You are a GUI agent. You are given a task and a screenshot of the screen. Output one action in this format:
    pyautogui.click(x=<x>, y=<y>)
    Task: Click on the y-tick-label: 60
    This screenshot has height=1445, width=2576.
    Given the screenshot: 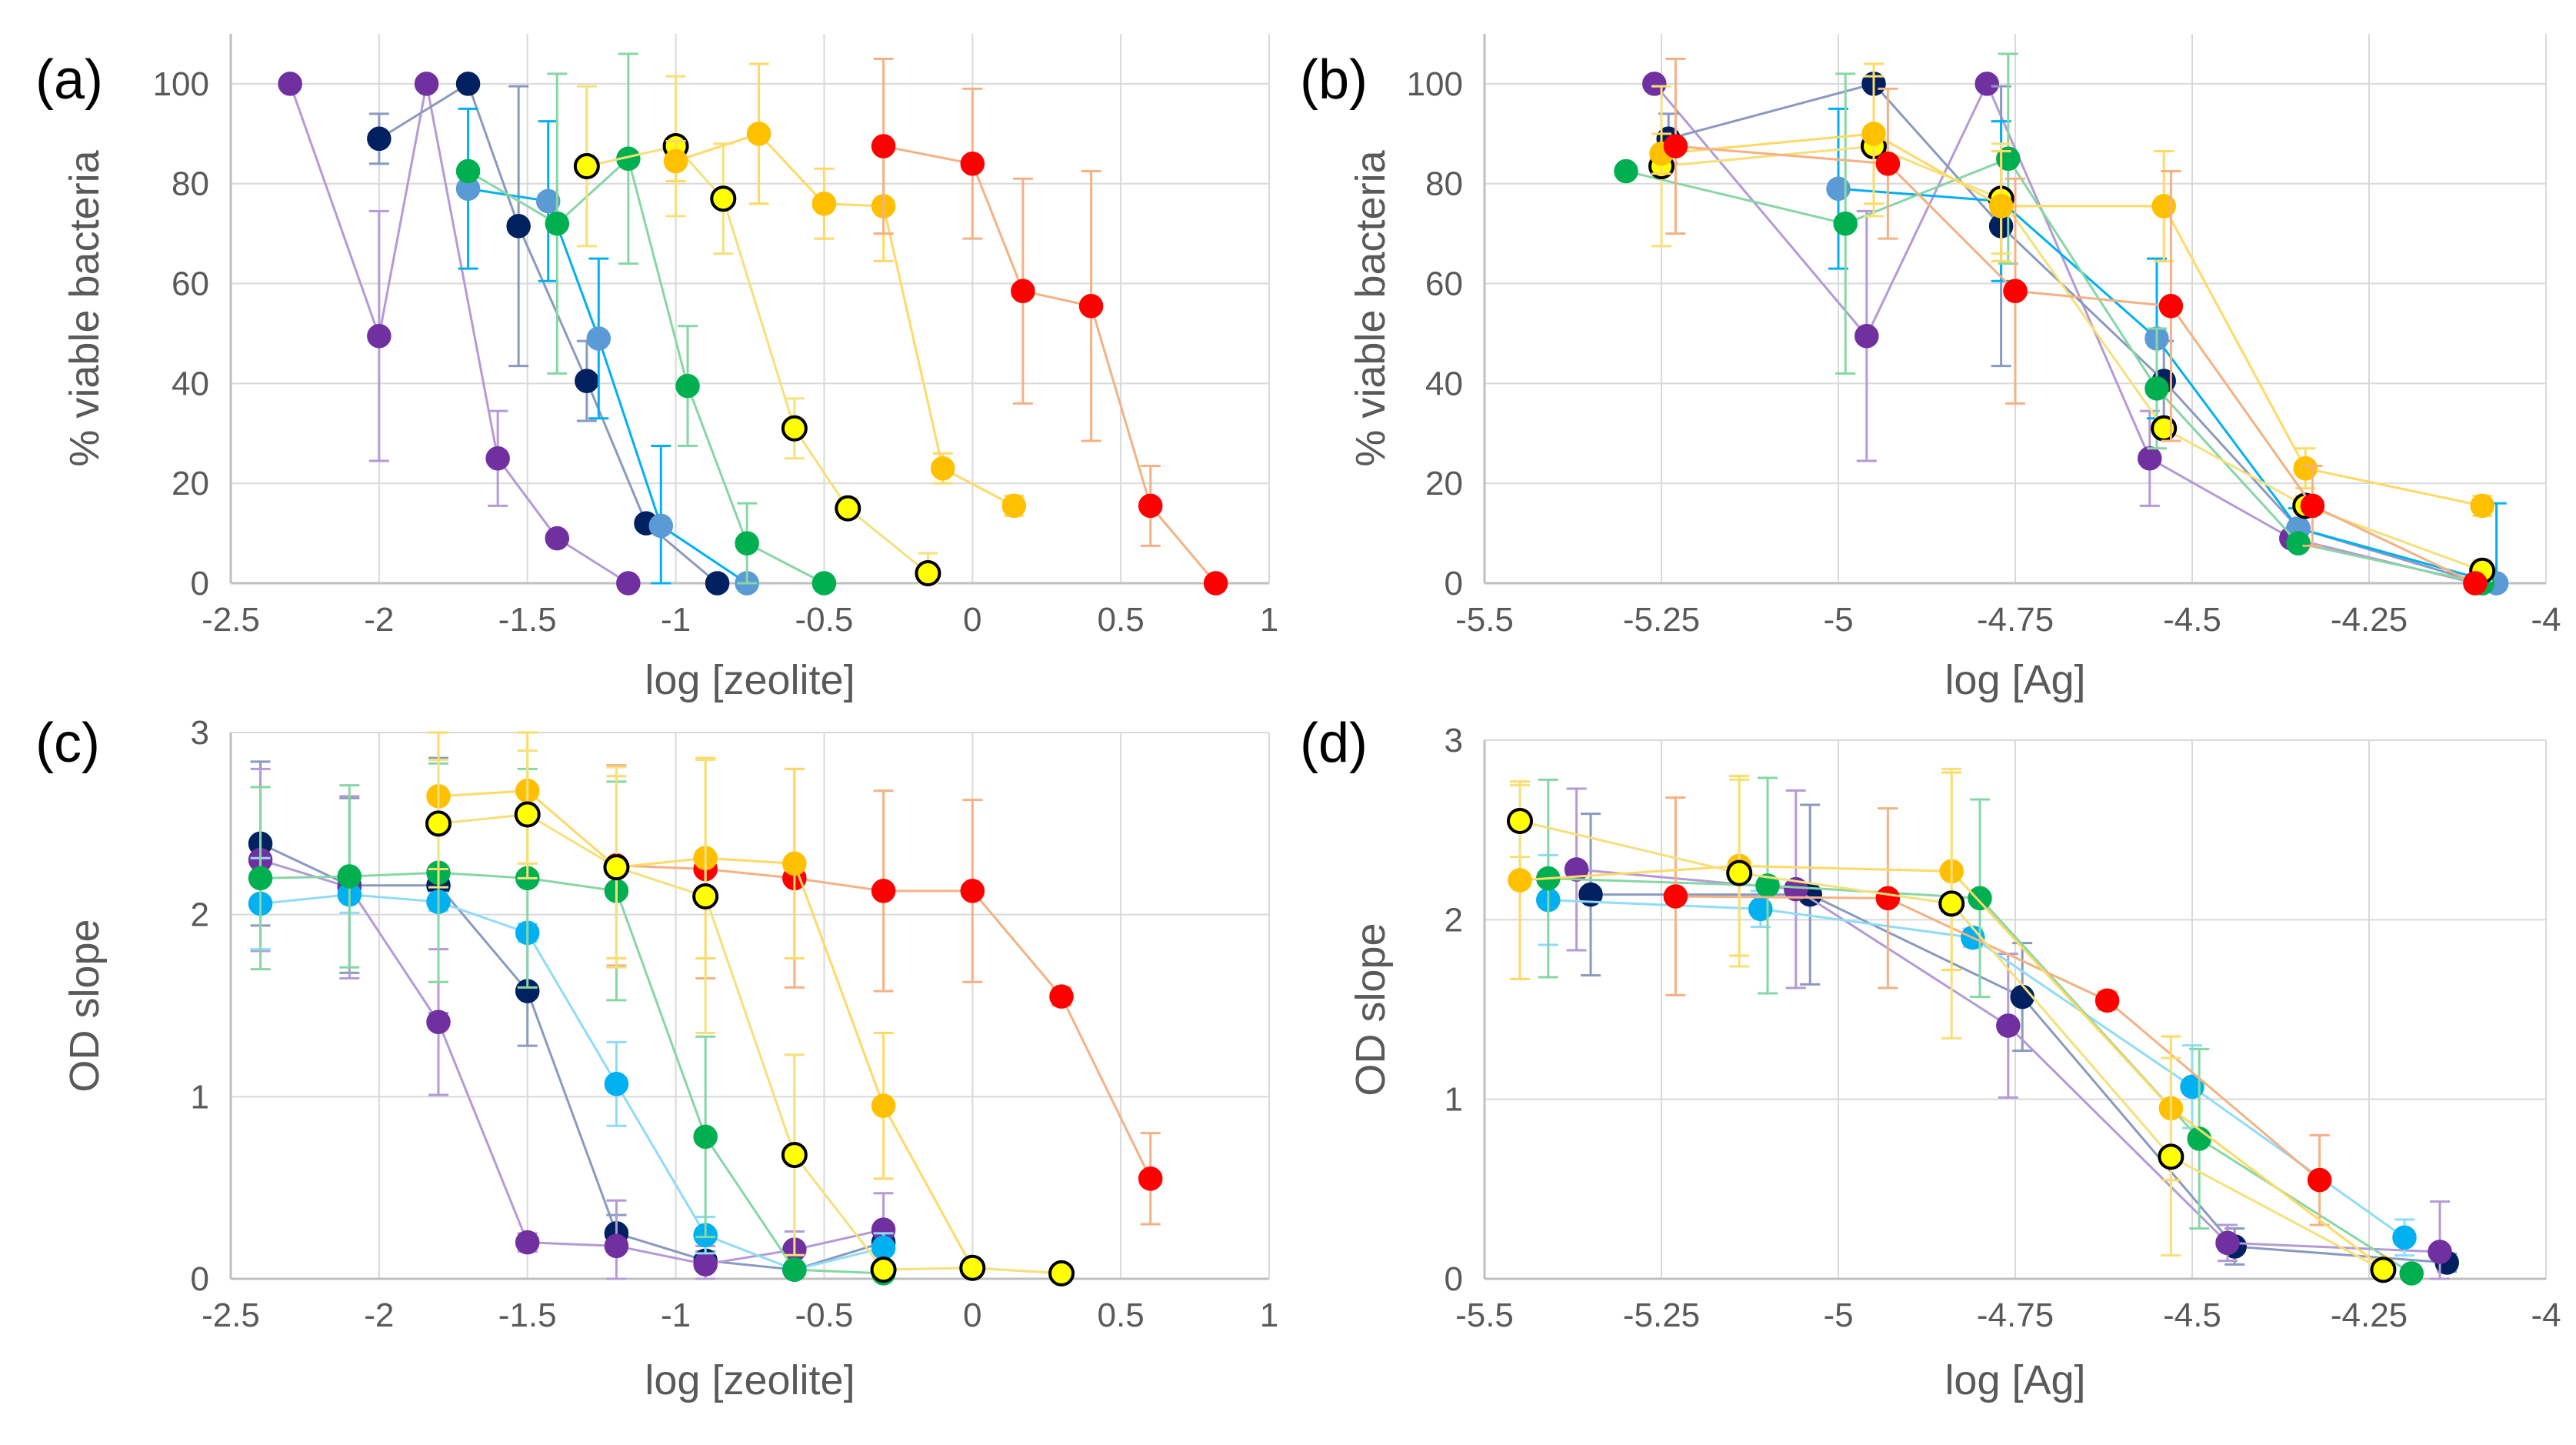 What is the action you would take?
    pyautogui.click(x=190, y=284)
    